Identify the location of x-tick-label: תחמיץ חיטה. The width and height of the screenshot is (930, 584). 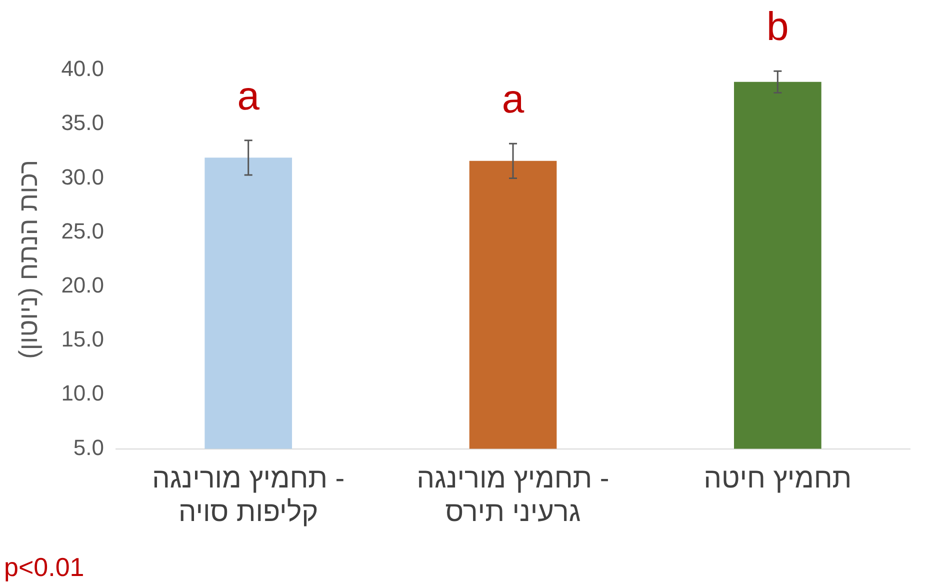
(778, 478).